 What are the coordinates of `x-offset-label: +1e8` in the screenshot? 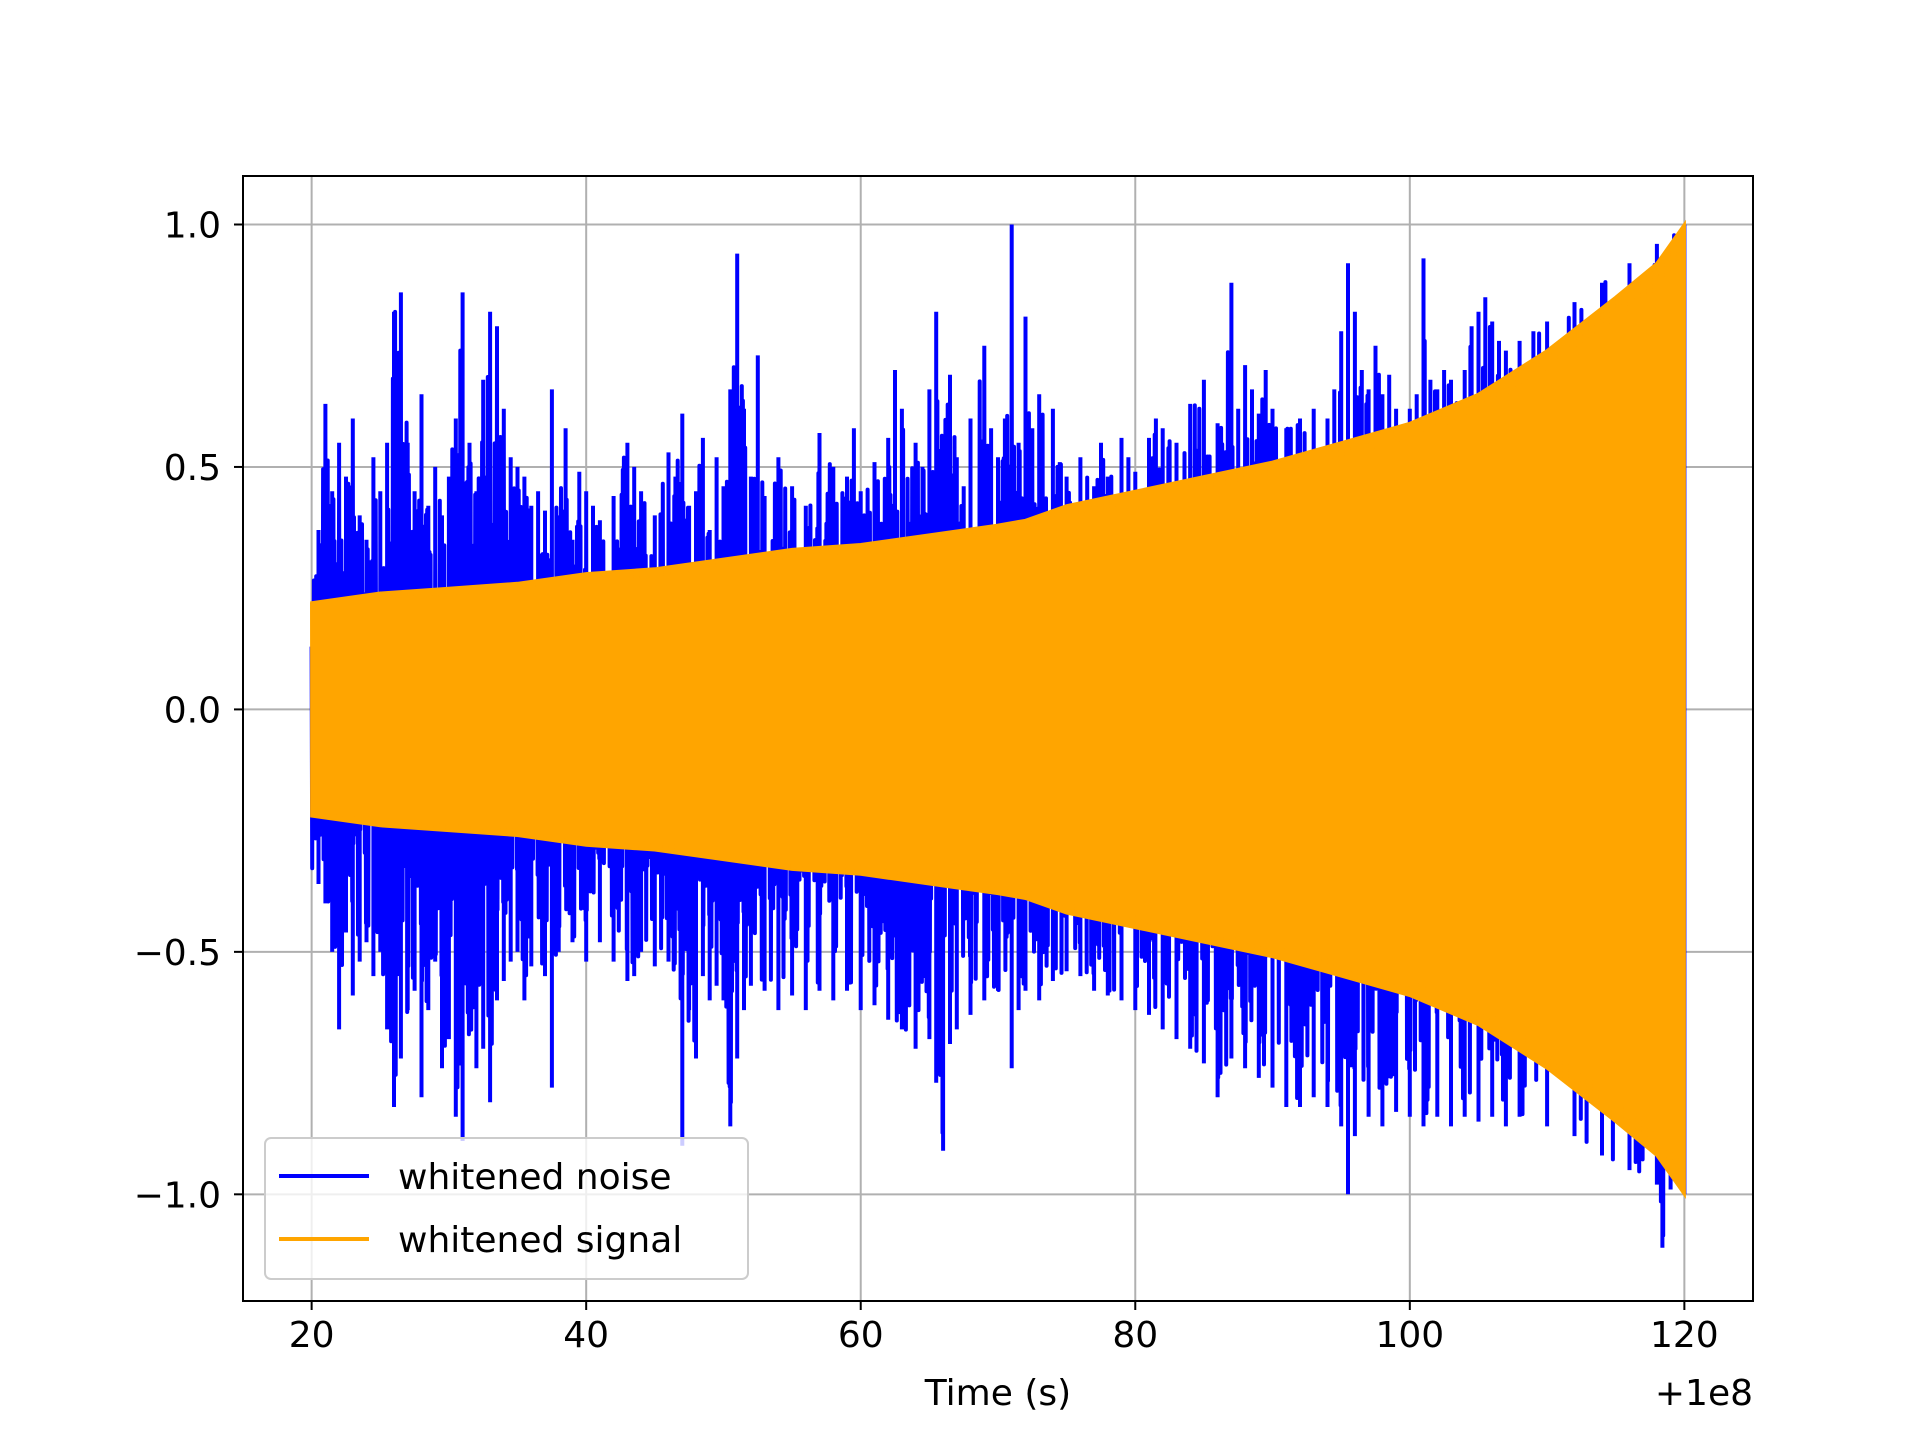 It's located at (1704, 1393).